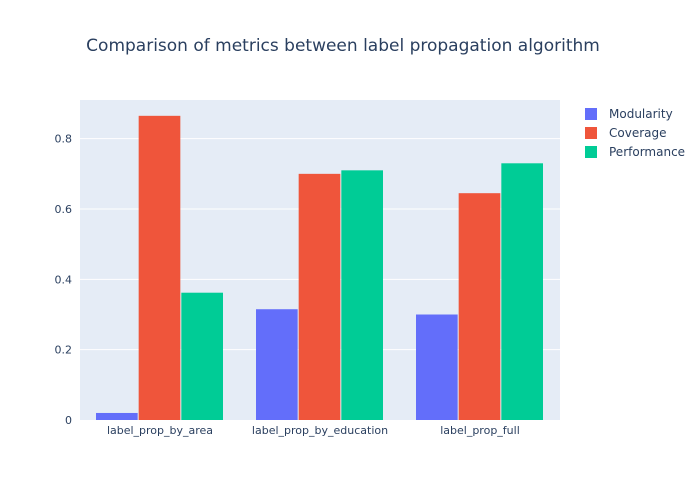  I want to click on legend-label-coverage: Coverage, so click(638, 133).